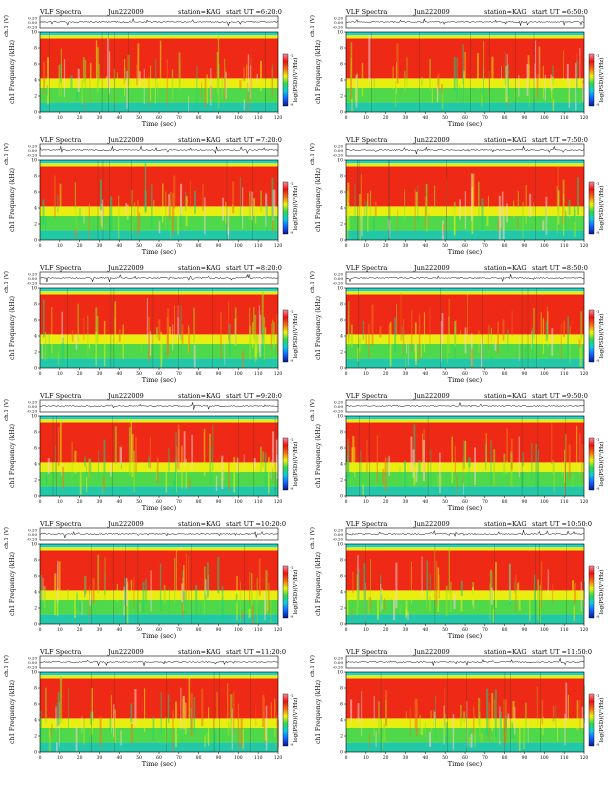 The image size is (612, 792). Describe the element at coordinates (465, 150) in the screenshot. I see `ch1-trace-frame` at that location.